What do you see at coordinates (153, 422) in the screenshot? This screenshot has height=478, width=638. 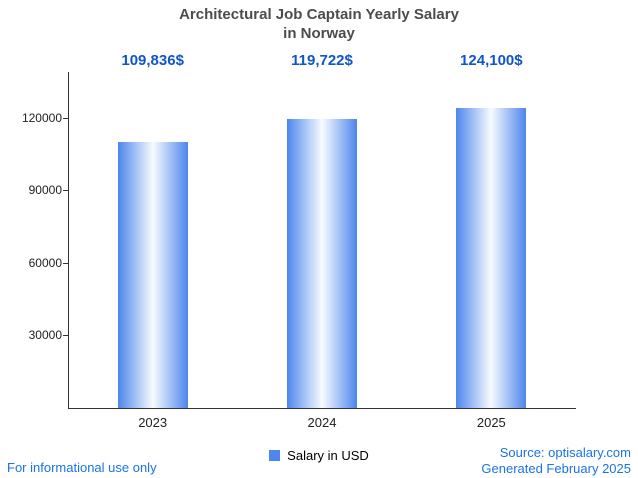 I see `x-axis-category-label: 2023` at bounding box center [153, 422].